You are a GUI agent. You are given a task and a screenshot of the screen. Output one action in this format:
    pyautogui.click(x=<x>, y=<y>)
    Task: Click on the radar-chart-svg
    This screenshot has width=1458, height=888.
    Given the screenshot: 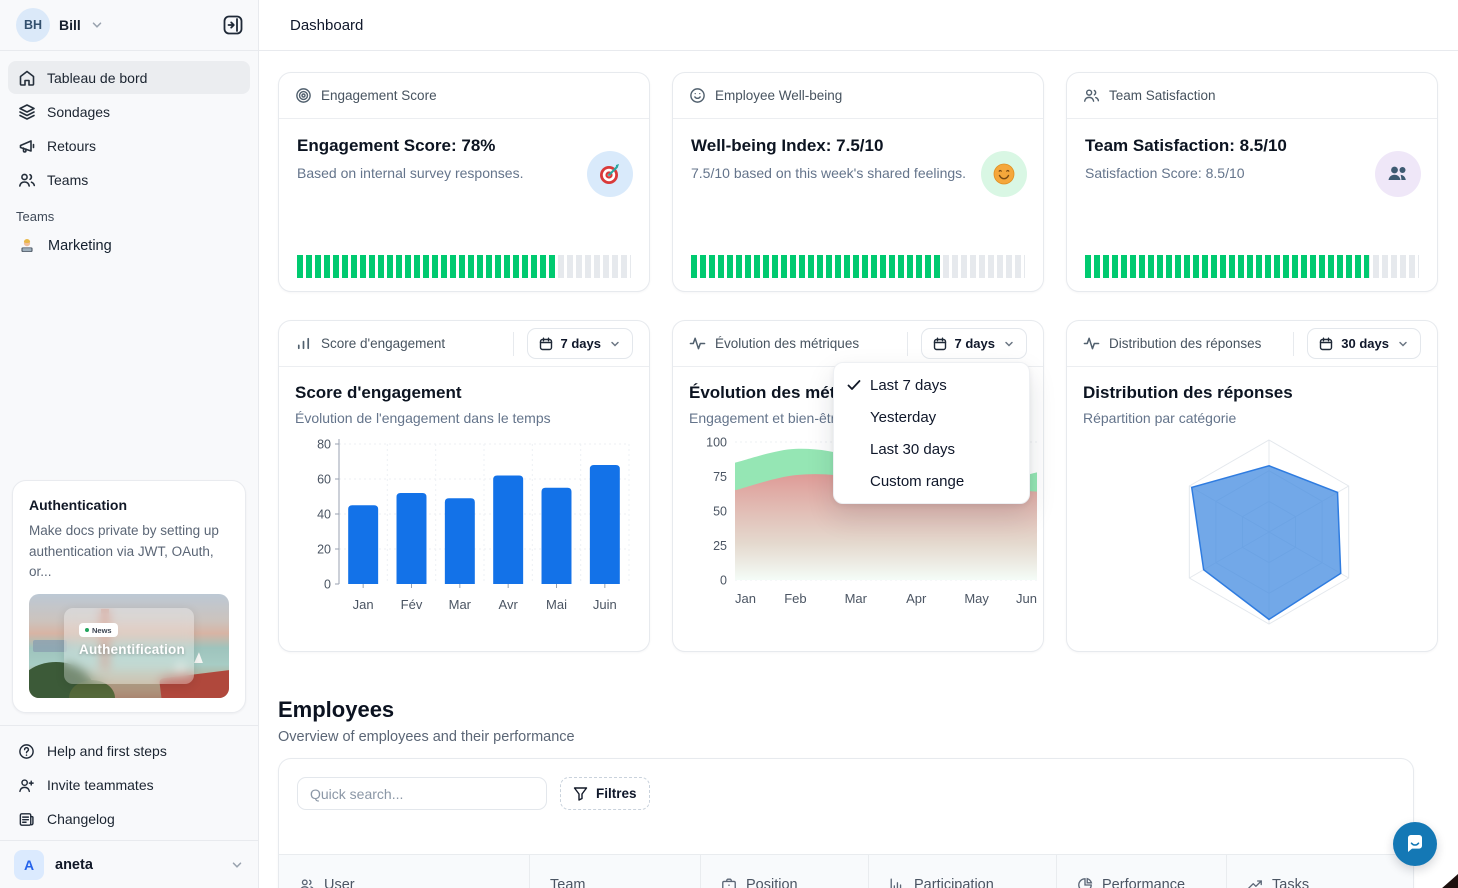 What is the action you would take?
    pyautogui.click(x=1269, y=532)
    